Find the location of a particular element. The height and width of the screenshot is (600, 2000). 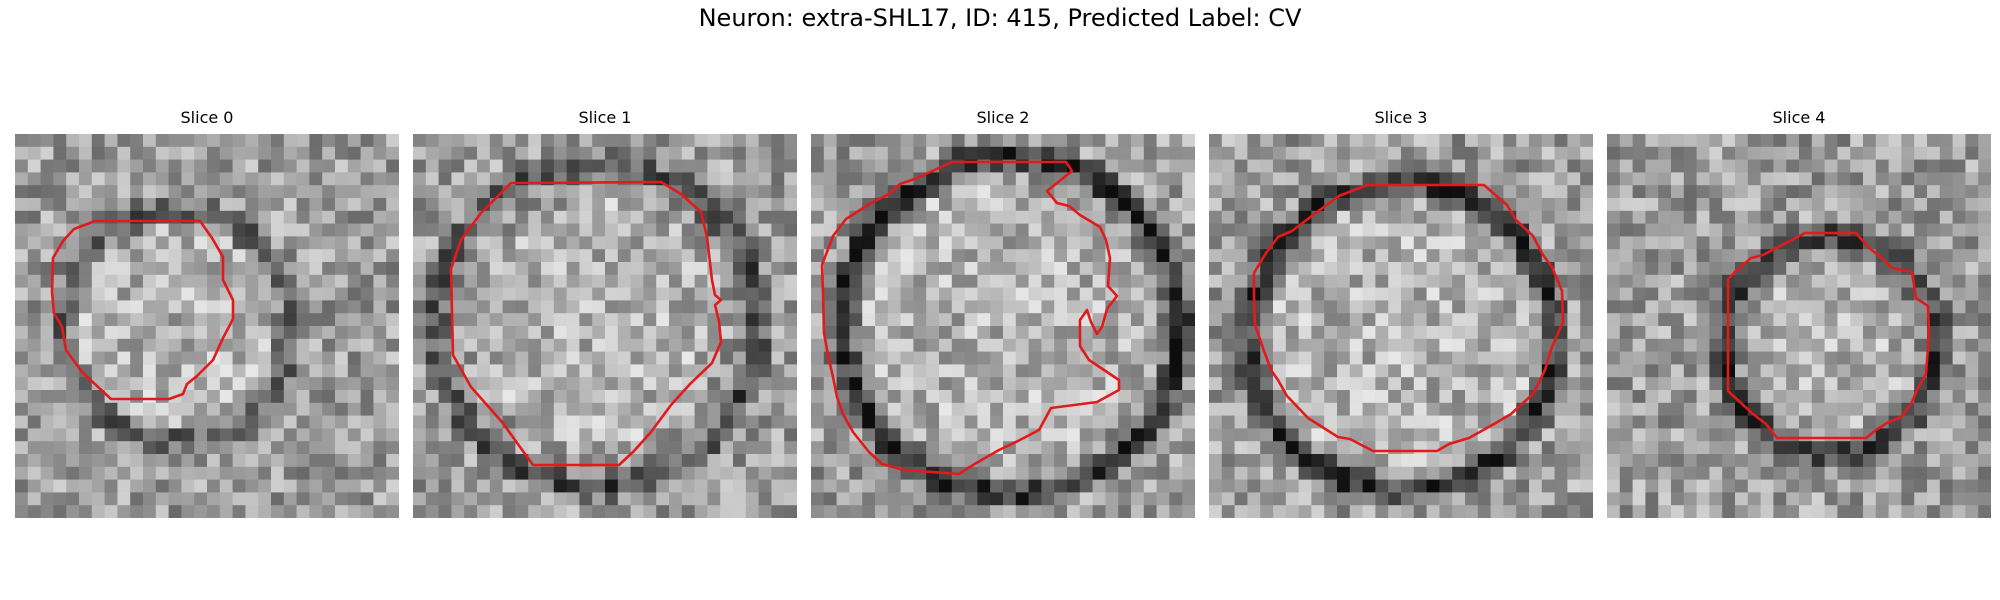

slice-panel-4: Slice 4 is located at coordinates (1799, 314).